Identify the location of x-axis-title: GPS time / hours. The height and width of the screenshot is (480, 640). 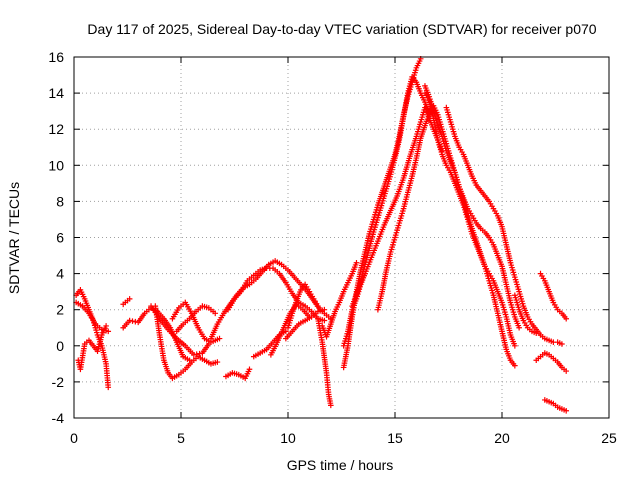
(340, 465).